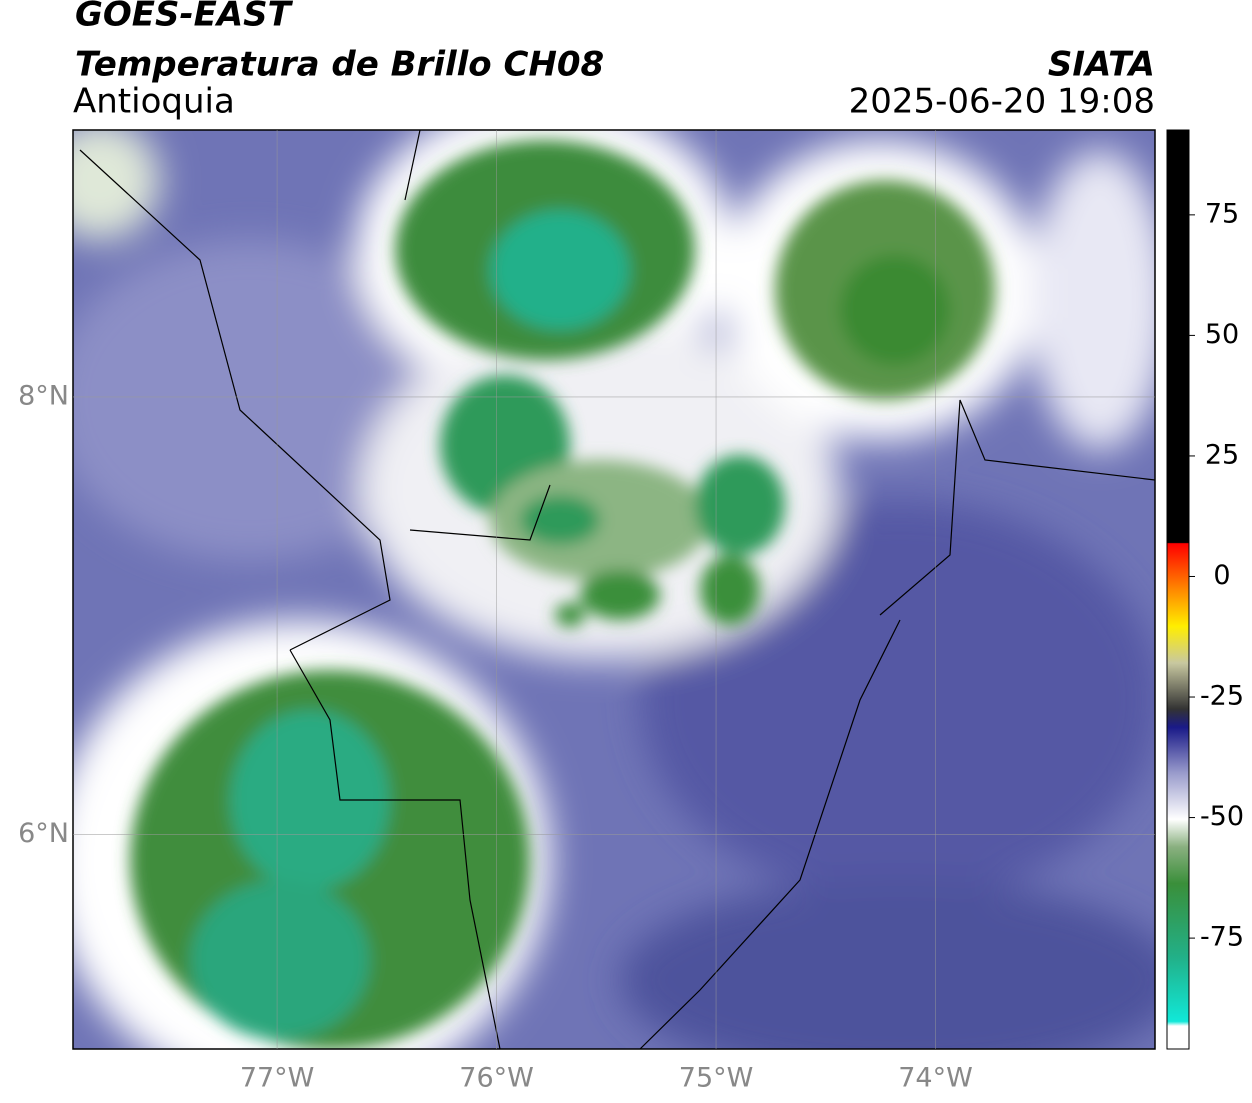 The width and height of the screenshot is (1252, 1103). What do you see at coordinates (1222, 937) in the screenshot?
I see `colorbar-tick-label: -75` at bounding box center [1222, 937].